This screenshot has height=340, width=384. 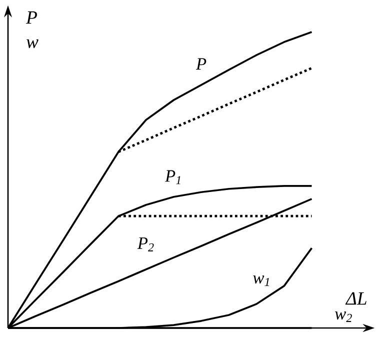 I want to click on y-axis-title: P, so click(x=31, y=17).